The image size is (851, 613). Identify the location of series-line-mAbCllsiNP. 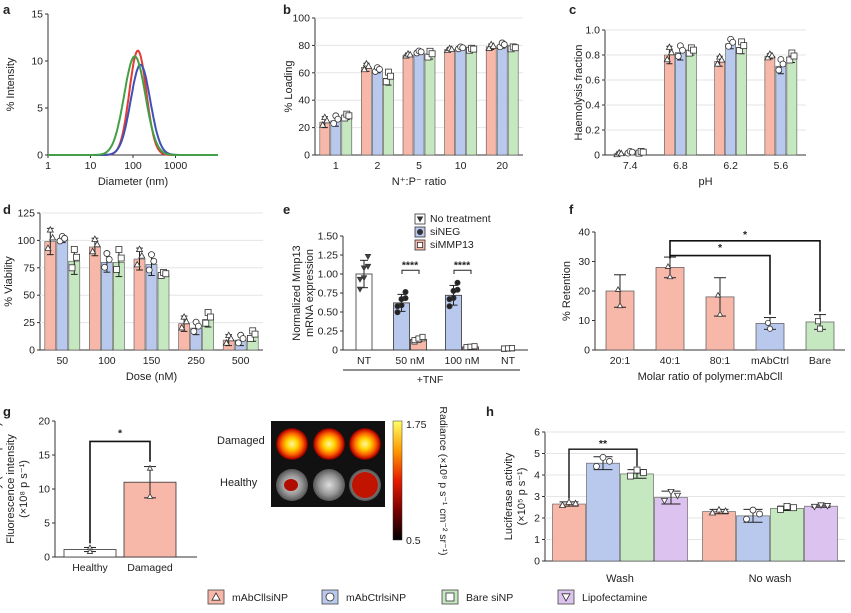
(133, 102).